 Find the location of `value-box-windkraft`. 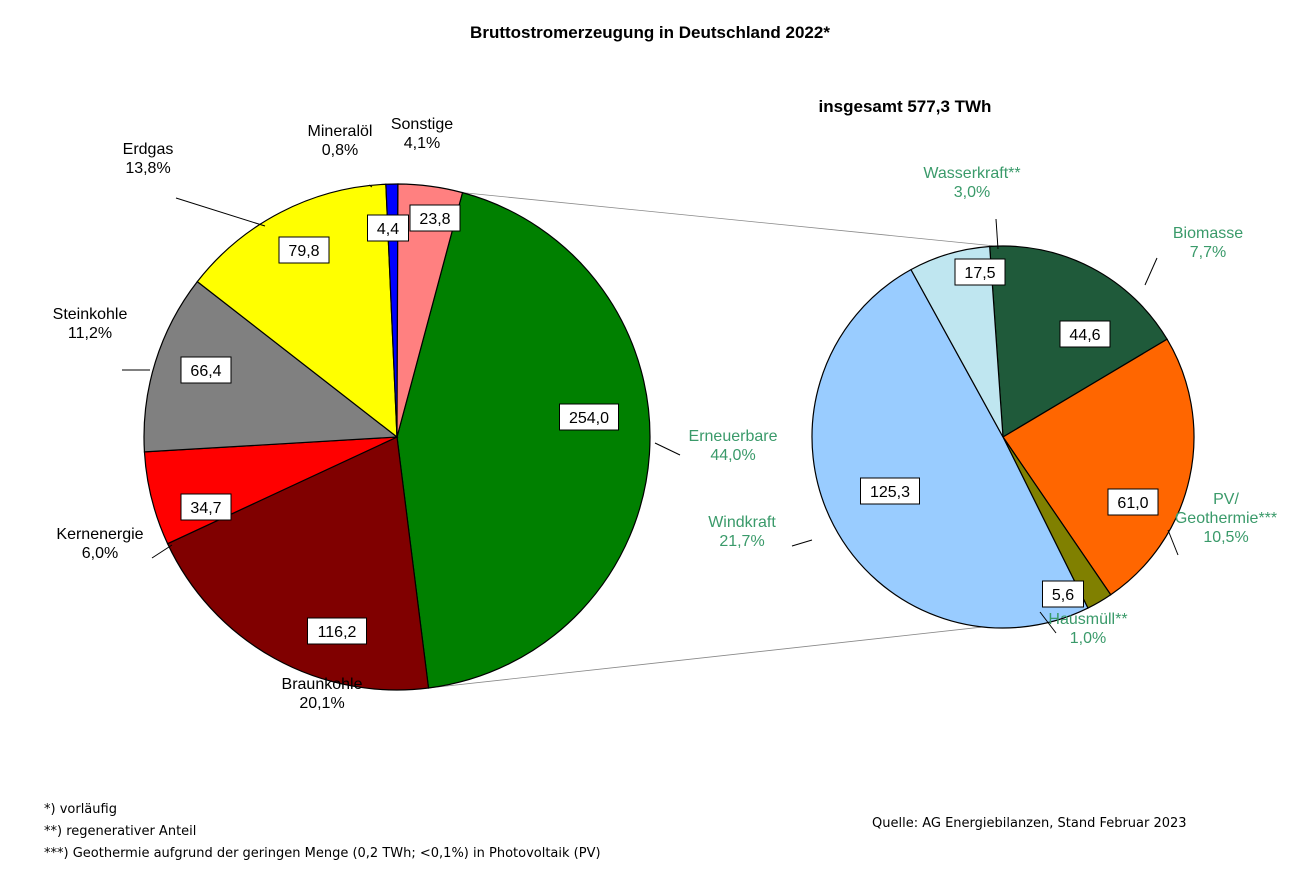

value-box-windkraft is located at coordinates (890, 491).